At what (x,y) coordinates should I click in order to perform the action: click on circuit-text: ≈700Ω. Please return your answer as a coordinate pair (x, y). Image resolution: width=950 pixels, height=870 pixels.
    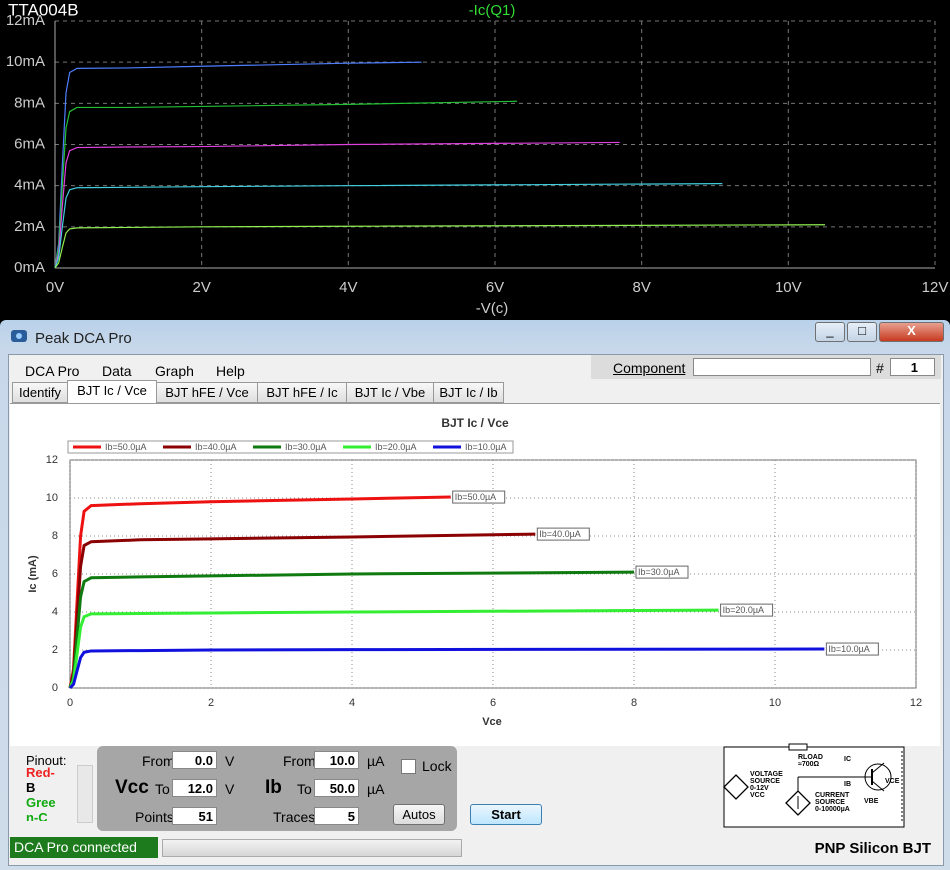
    Looking at the image, I should click on (809, 764).